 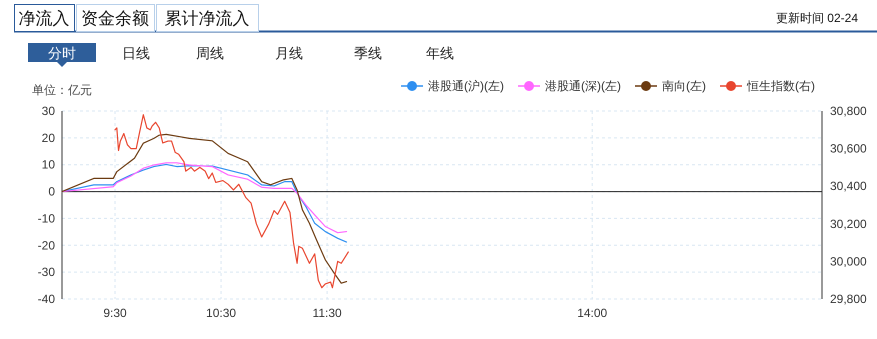 I want to click on text: 累计净流入, so click(x=207, y=18).